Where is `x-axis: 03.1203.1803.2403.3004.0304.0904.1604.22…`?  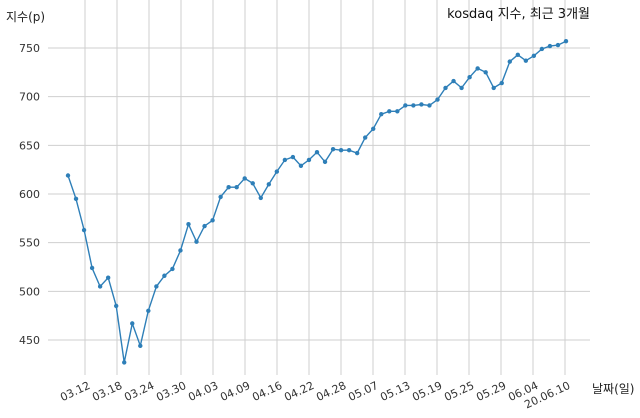 x-axis: 03.1203.1803.2403.3004.0304.0904.1604.22… is located at coordinates (315, 395).